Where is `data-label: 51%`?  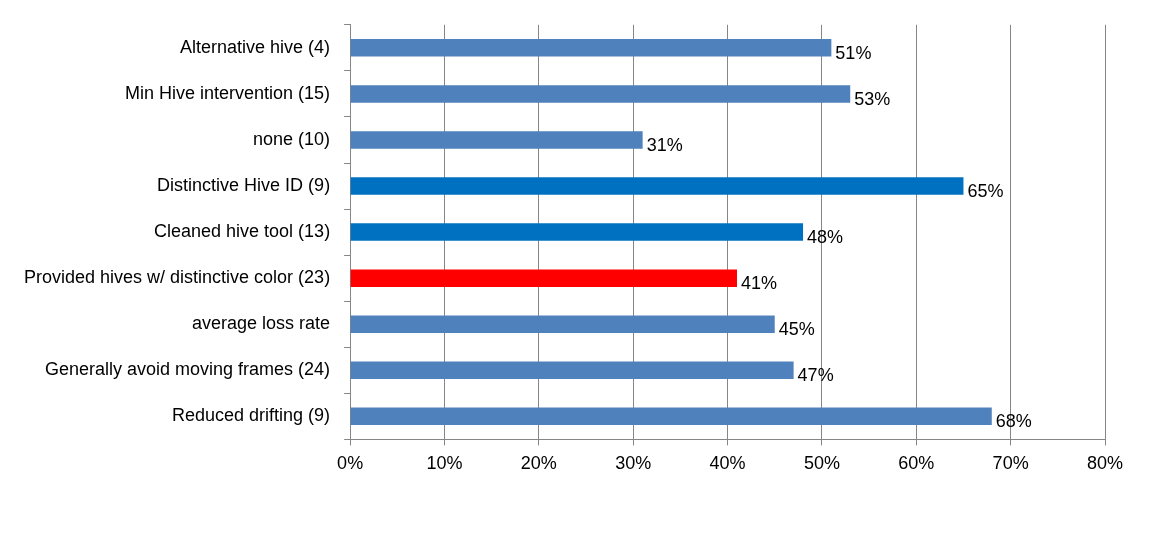 data-label: 51% is located at coordinates (853, 52).